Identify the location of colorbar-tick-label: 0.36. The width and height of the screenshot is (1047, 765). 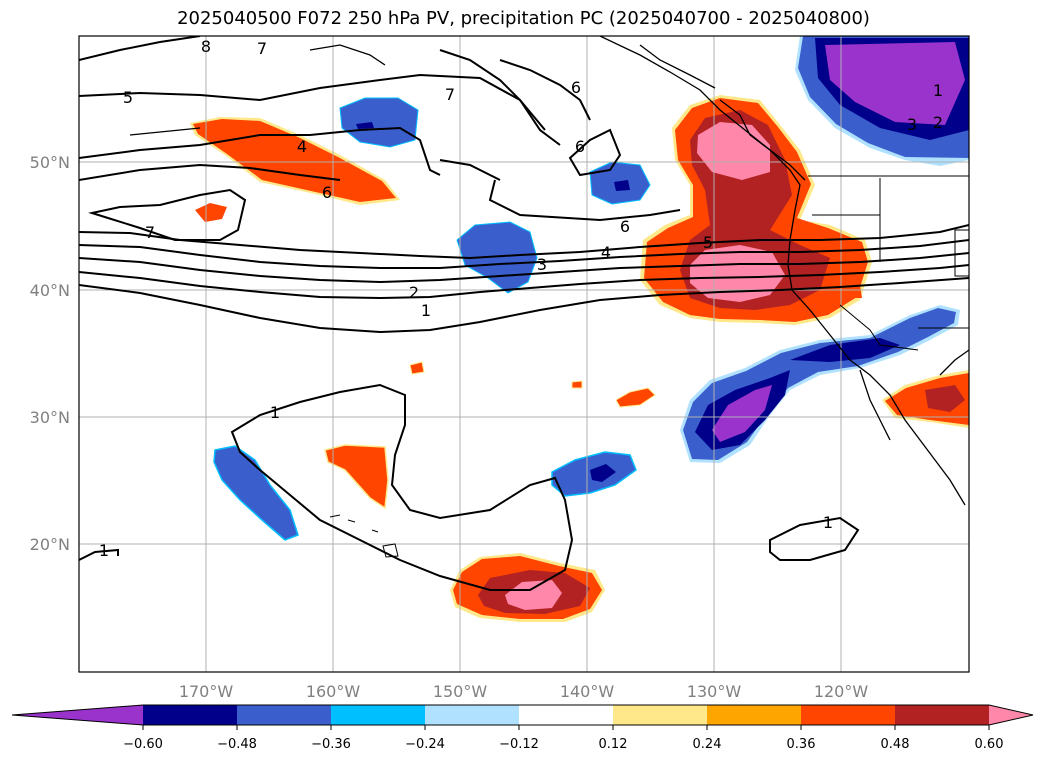
(801, 744).